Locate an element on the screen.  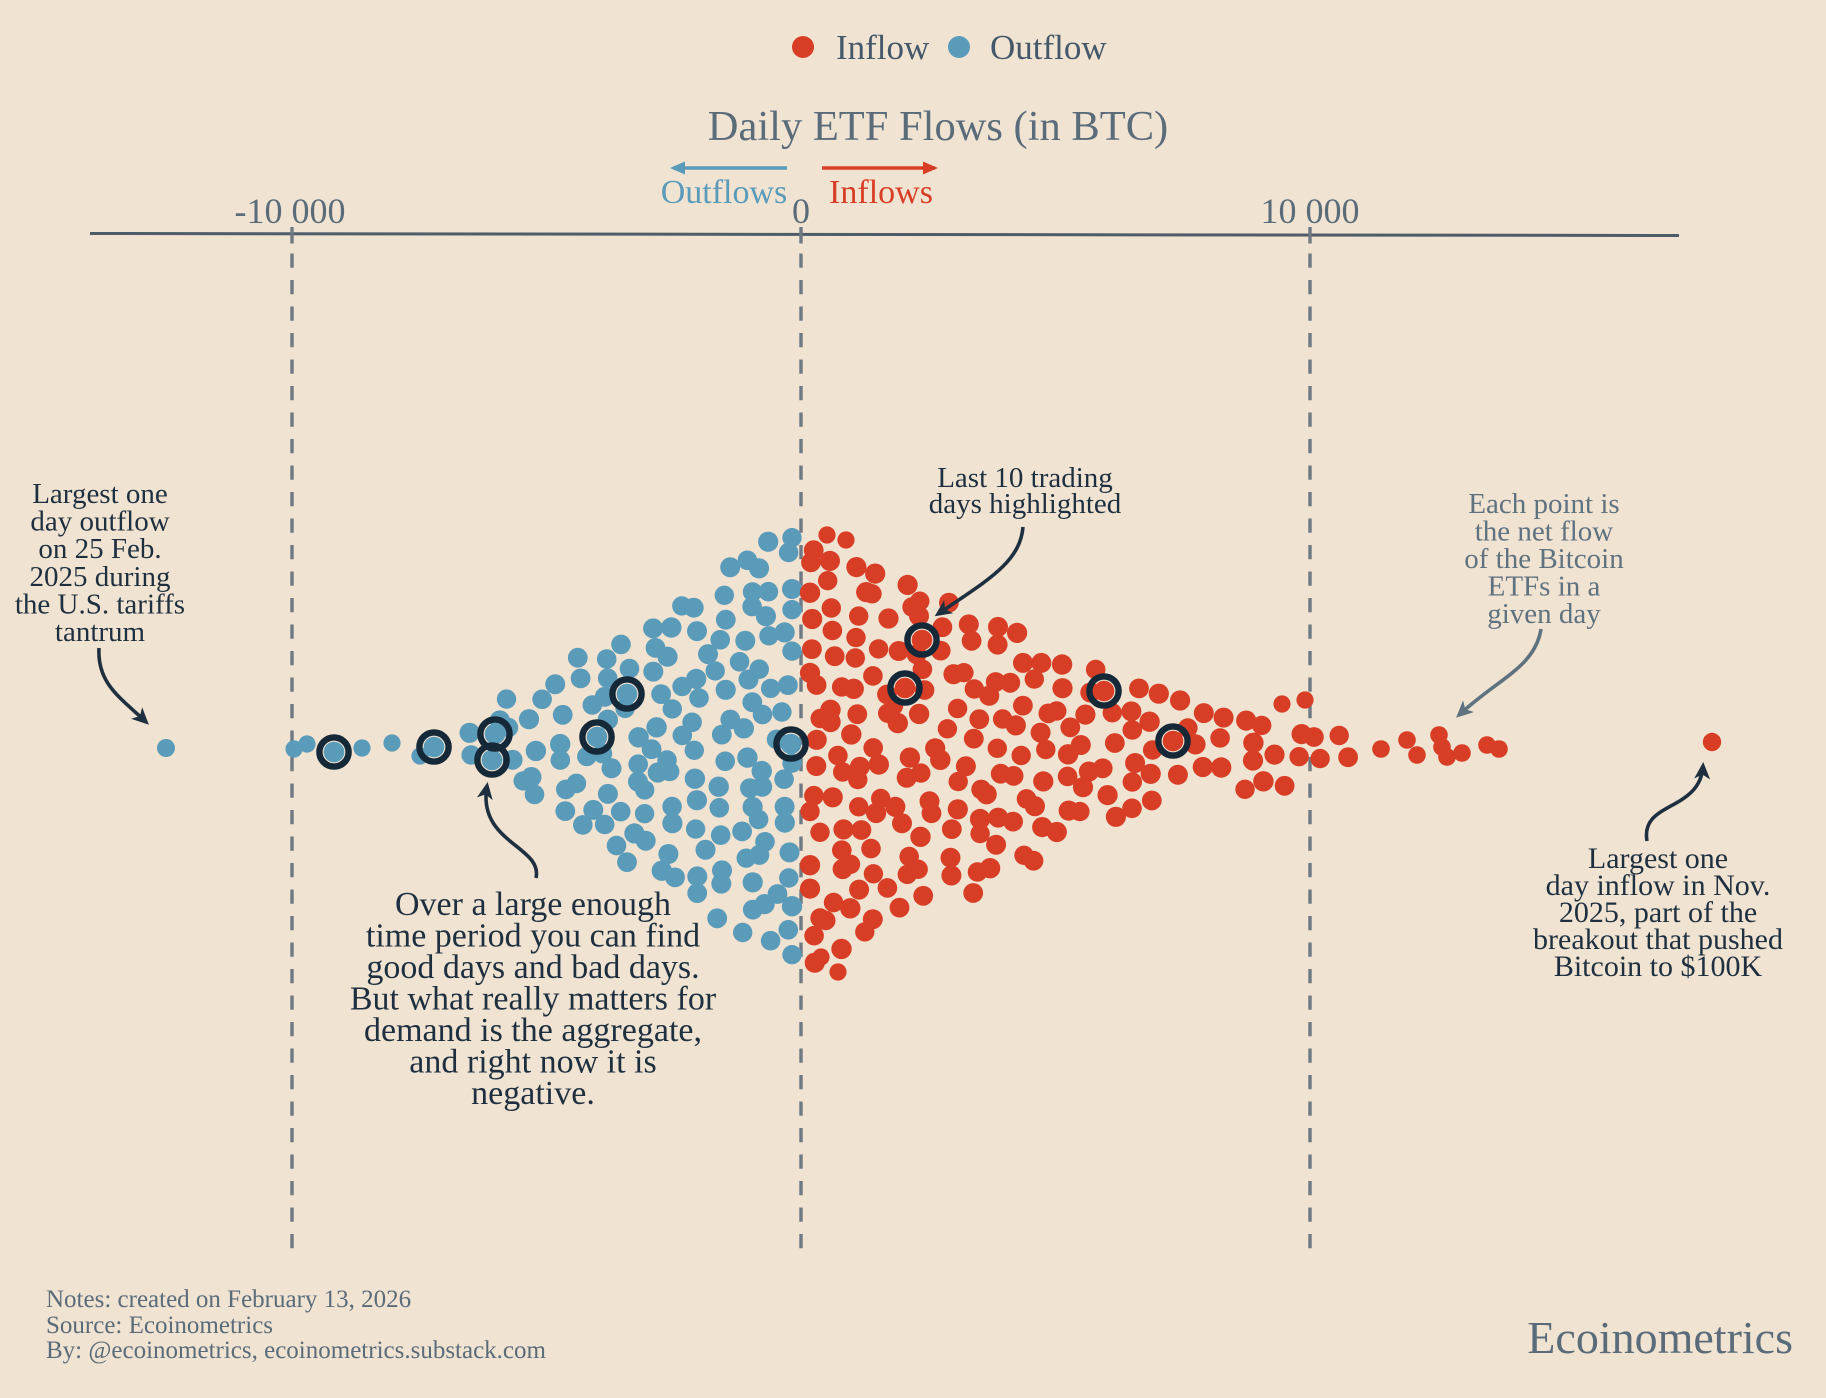
svg-text: Source: Ecoinometrics is located at coordinates (159, 1325).